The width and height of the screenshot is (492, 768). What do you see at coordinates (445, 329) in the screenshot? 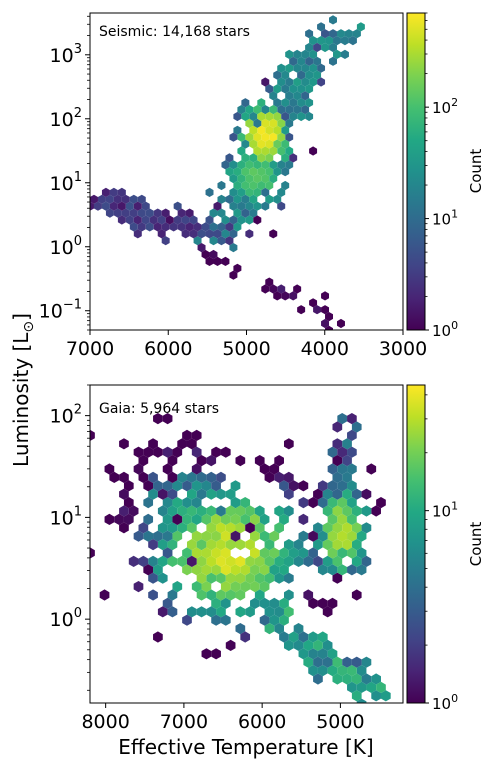
I see `colorbar-tick-label: 10⁰` at bounding box center [445, 329].